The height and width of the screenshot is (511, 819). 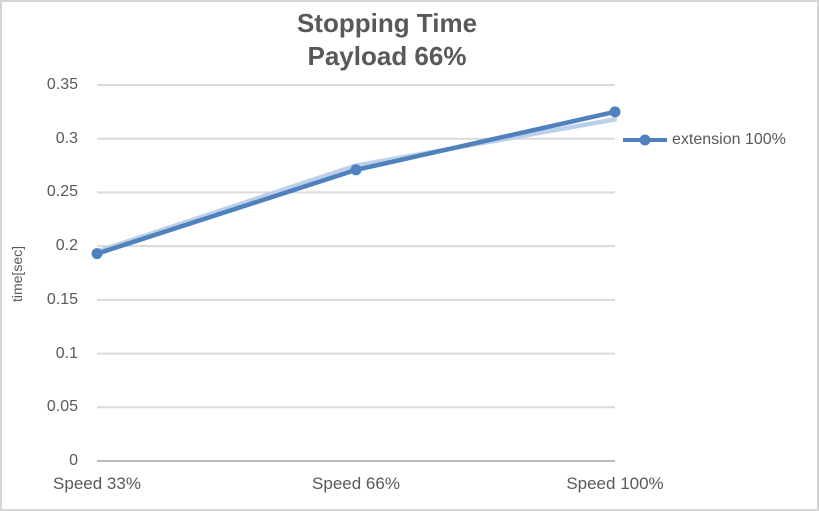 I want to click on y-axis-tick-label: 0.25, so click(x=62, y=192).